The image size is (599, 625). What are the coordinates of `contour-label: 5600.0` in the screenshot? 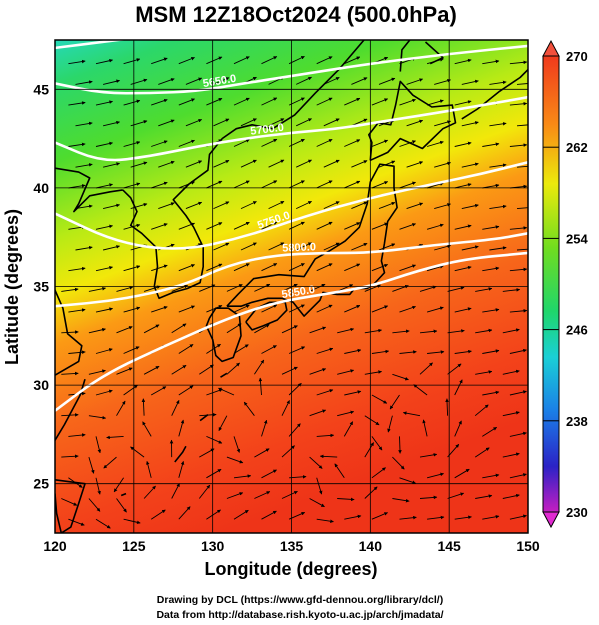 It's located at (125, 33).